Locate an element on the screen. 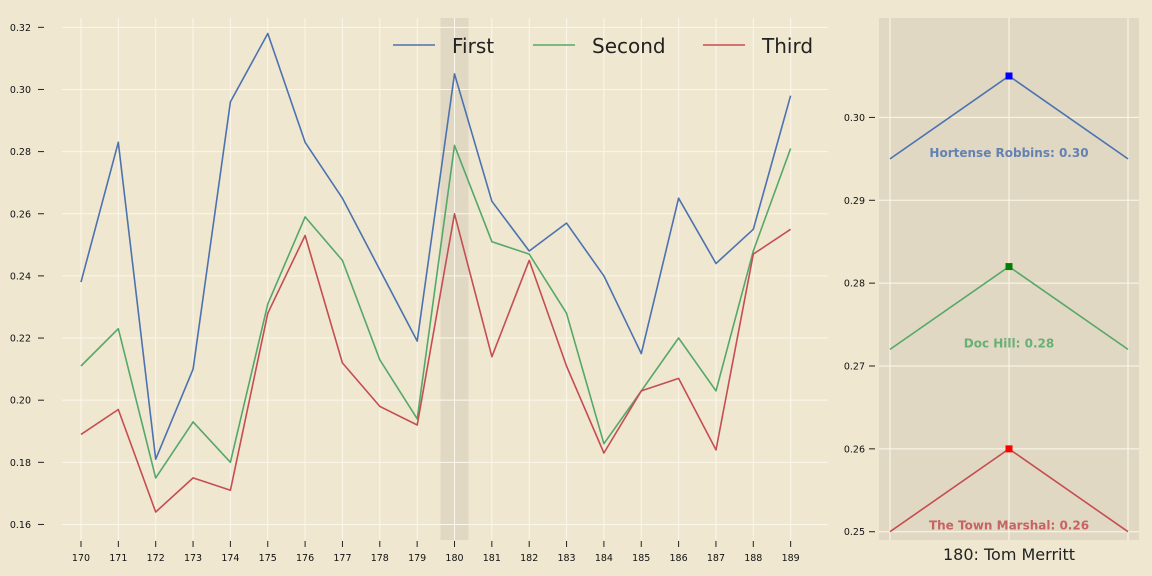  detail-point-label: Hortense Robbins: 0.30 is located at coordinates (1008, 153).